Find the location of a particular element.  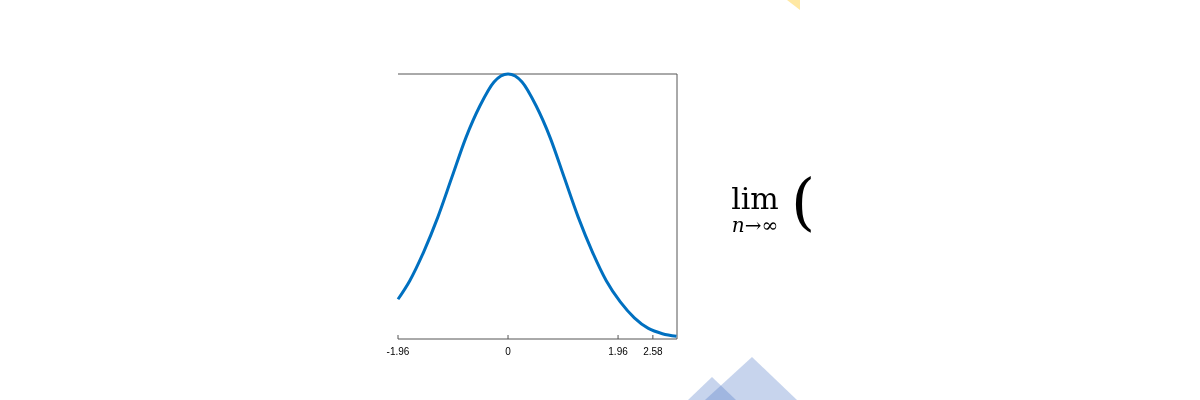

x-tick-label: 2.58 is located at coordinates (653, 351).